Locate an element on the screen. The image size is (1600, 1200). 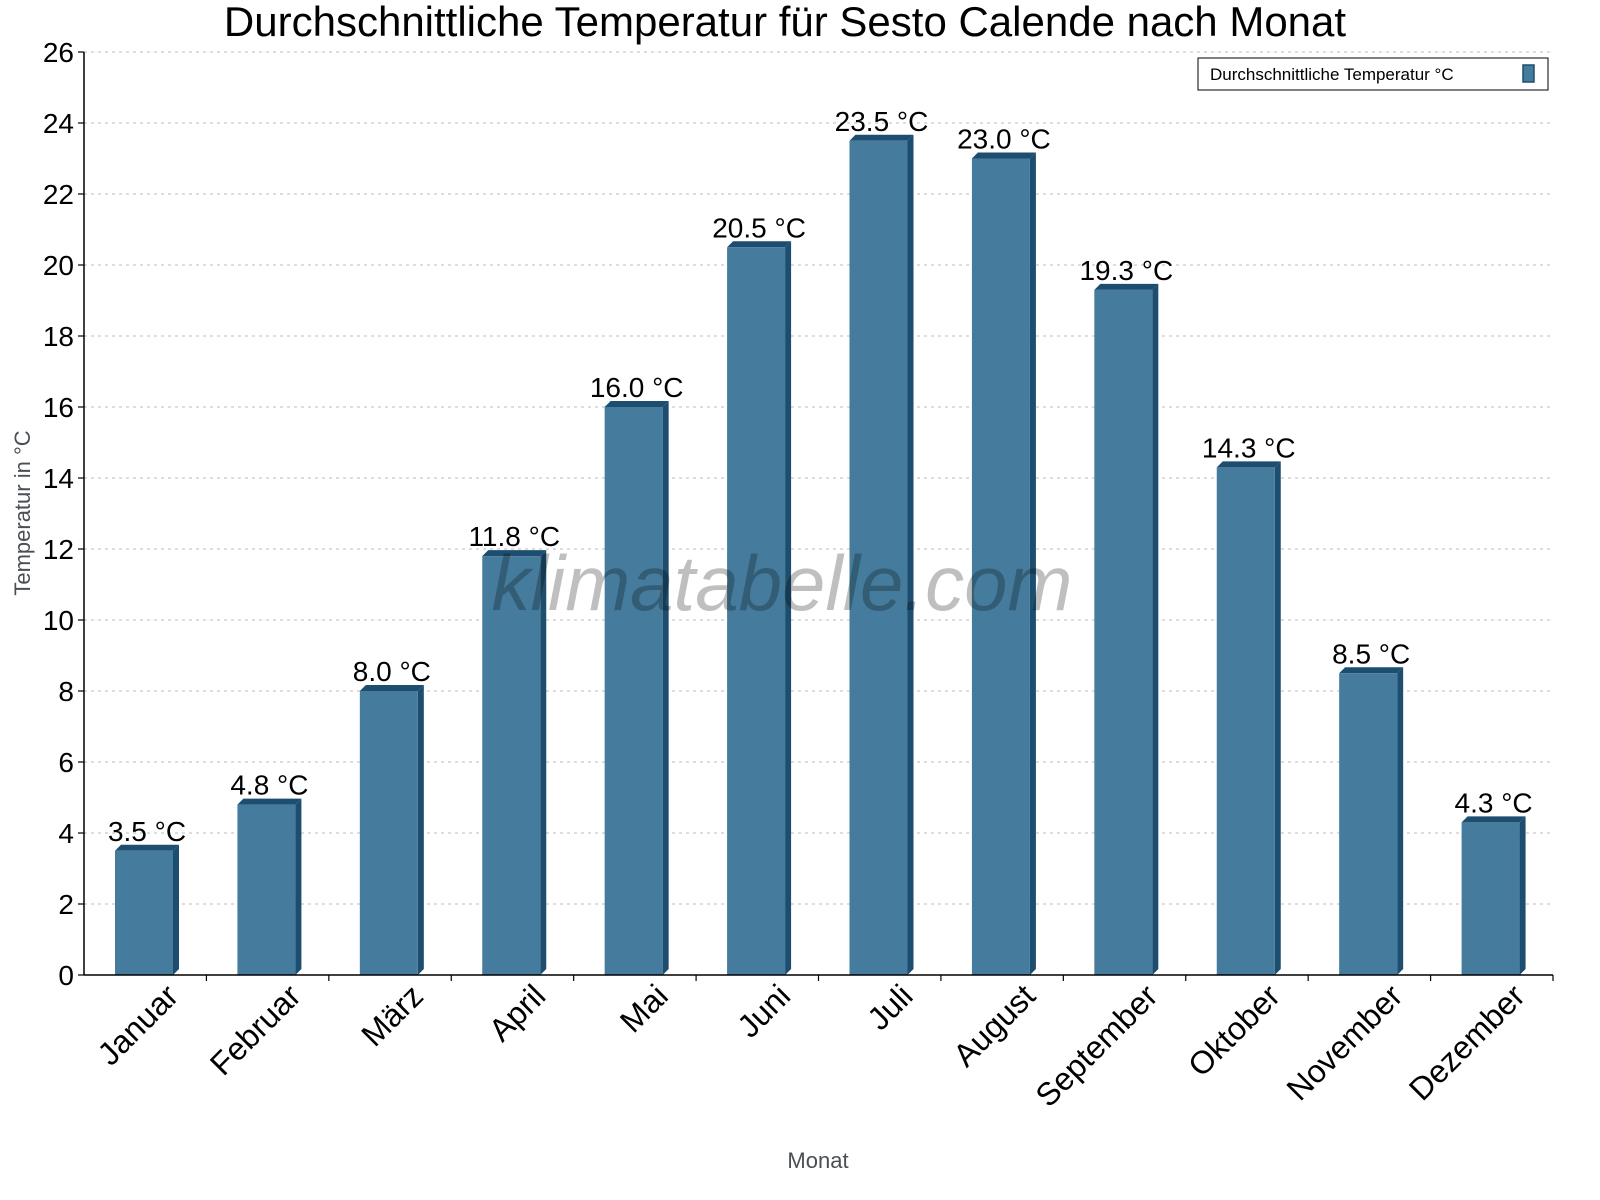
data-label: 4.8 °C is located at coordinates (269, 785).